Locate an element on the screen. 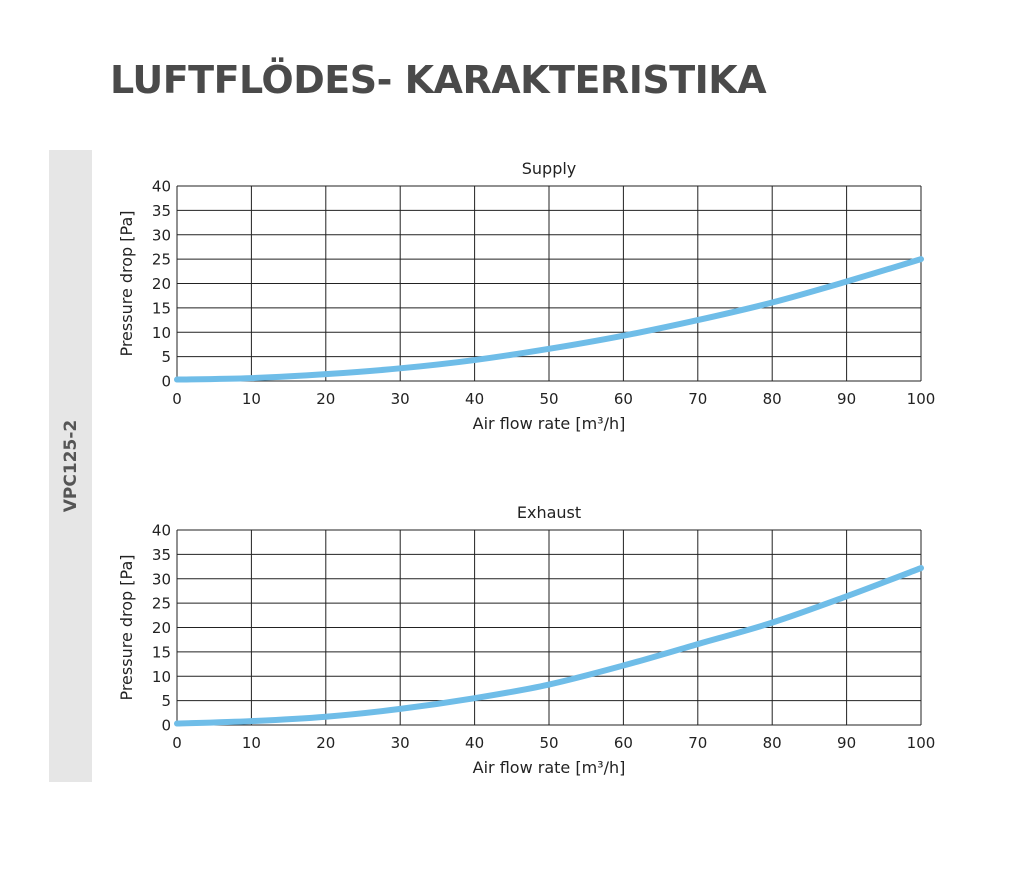 This screenshot has height=880, width=1016. supply-y-tick-label: 20 is located at coordinates (161, 284).